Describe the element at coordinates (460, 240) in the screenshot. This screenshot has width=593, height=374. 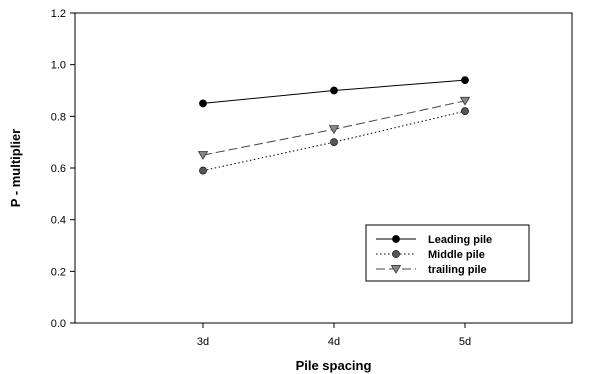
I see `legend-label: Leading pile` at that location.